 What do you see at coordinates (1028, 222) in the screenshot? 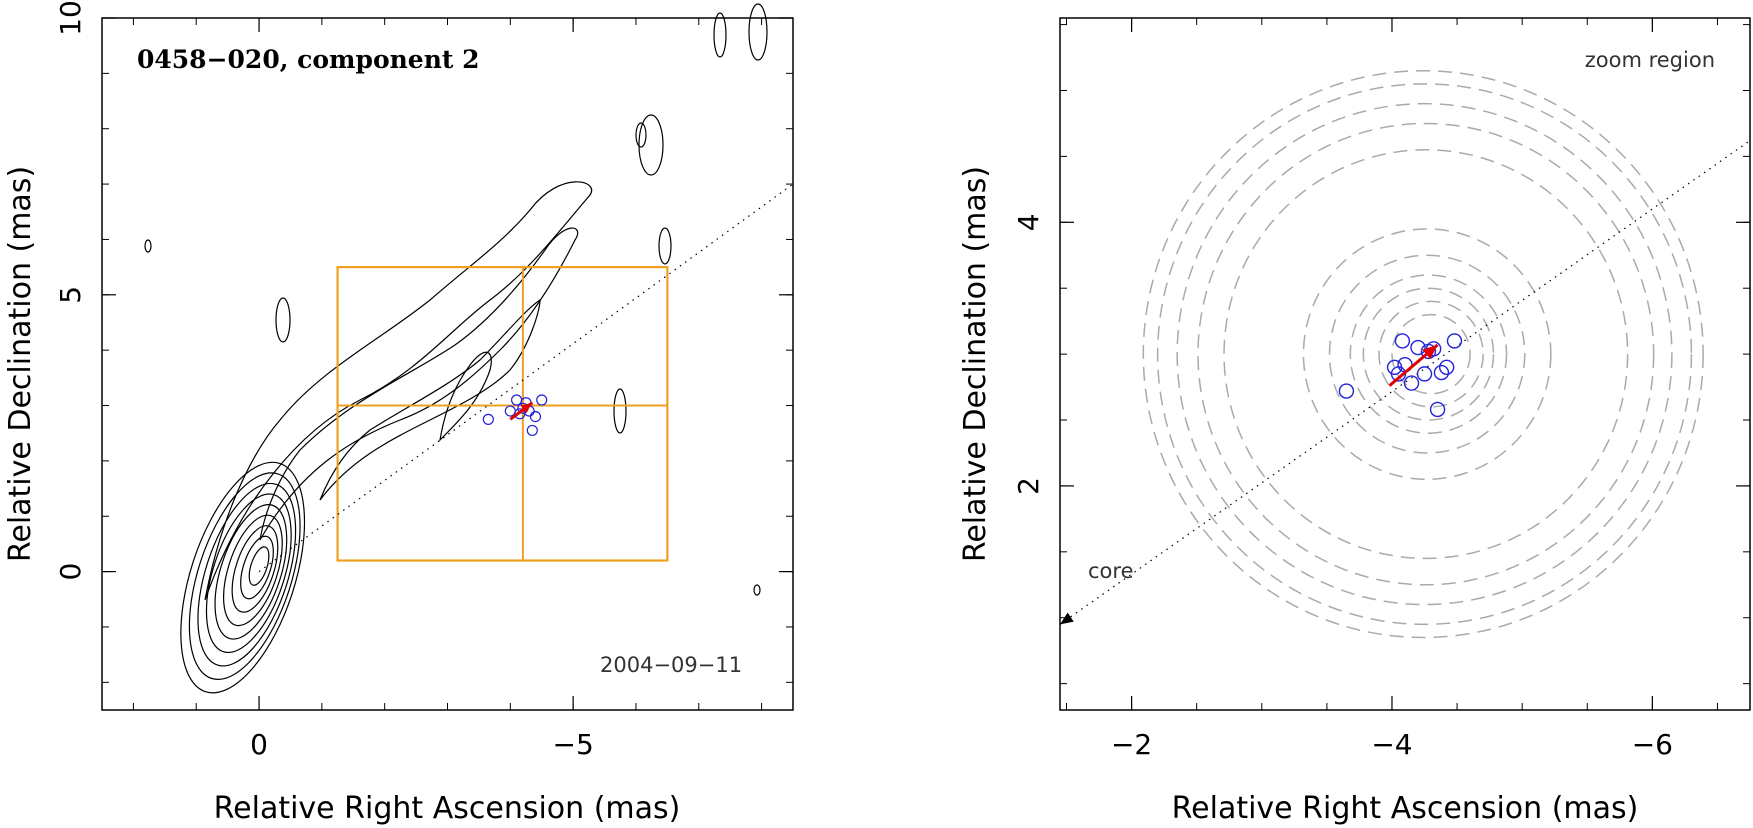
I see `right-y-tick-label: 4` at bounding box center [1028, 222].